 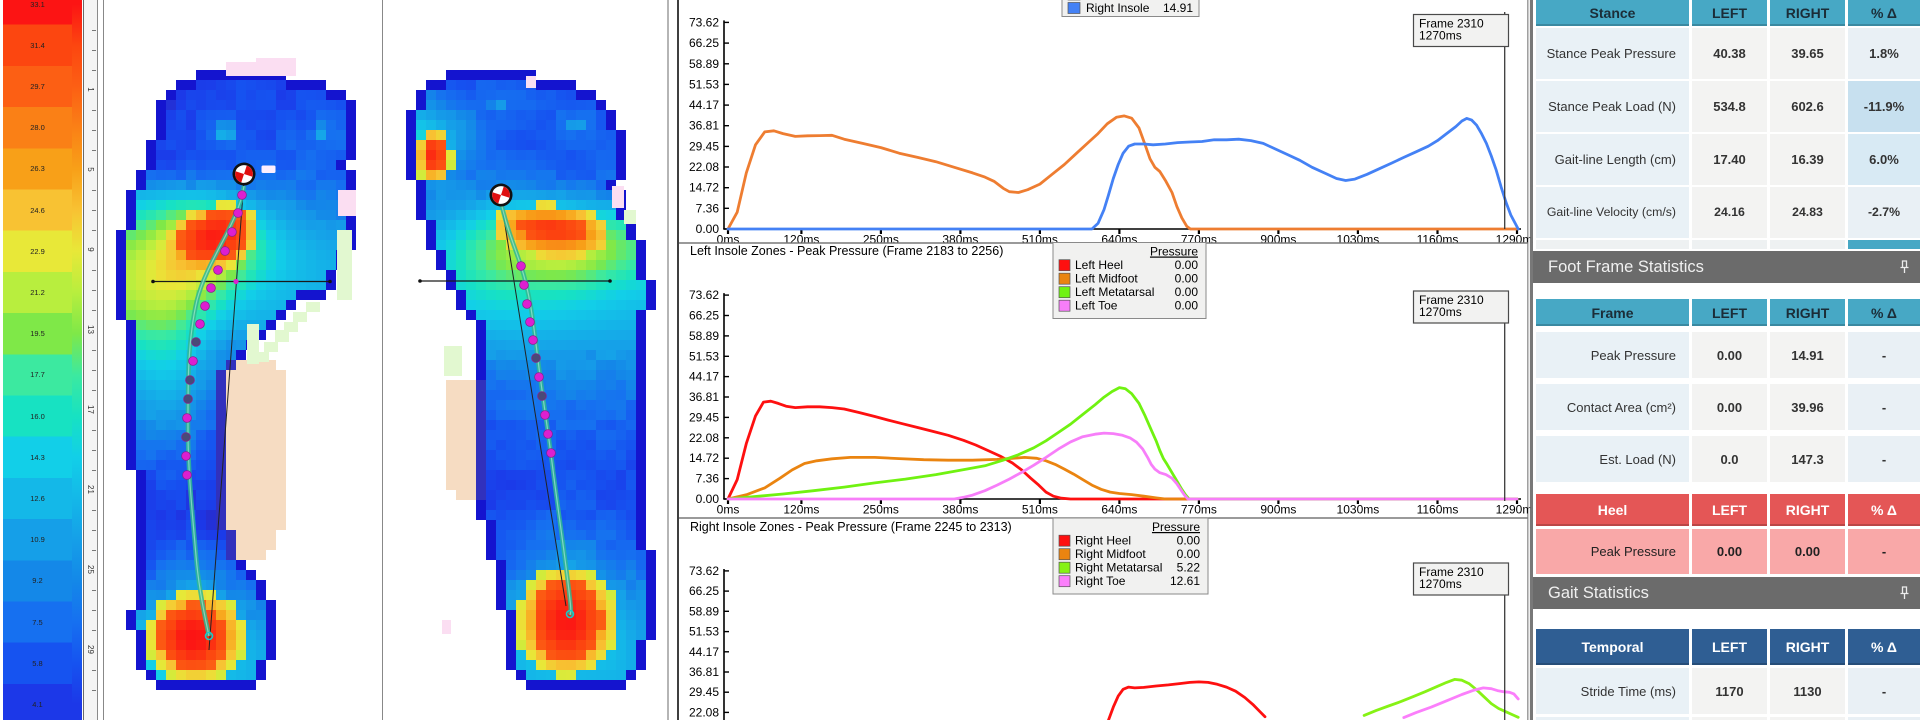 I want to click on svg-text: 5.22, so click(x=1189, y=568).